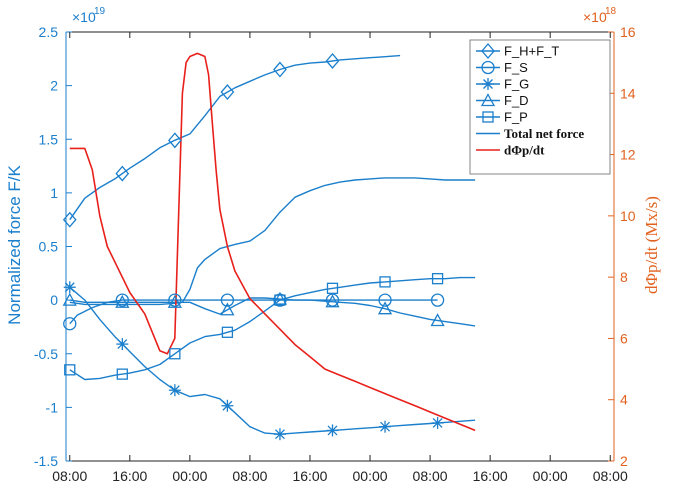  Describe the element at coordinates (46, 461) in the screenshot. I see `y-left-tick-label: -1.5` at that location.